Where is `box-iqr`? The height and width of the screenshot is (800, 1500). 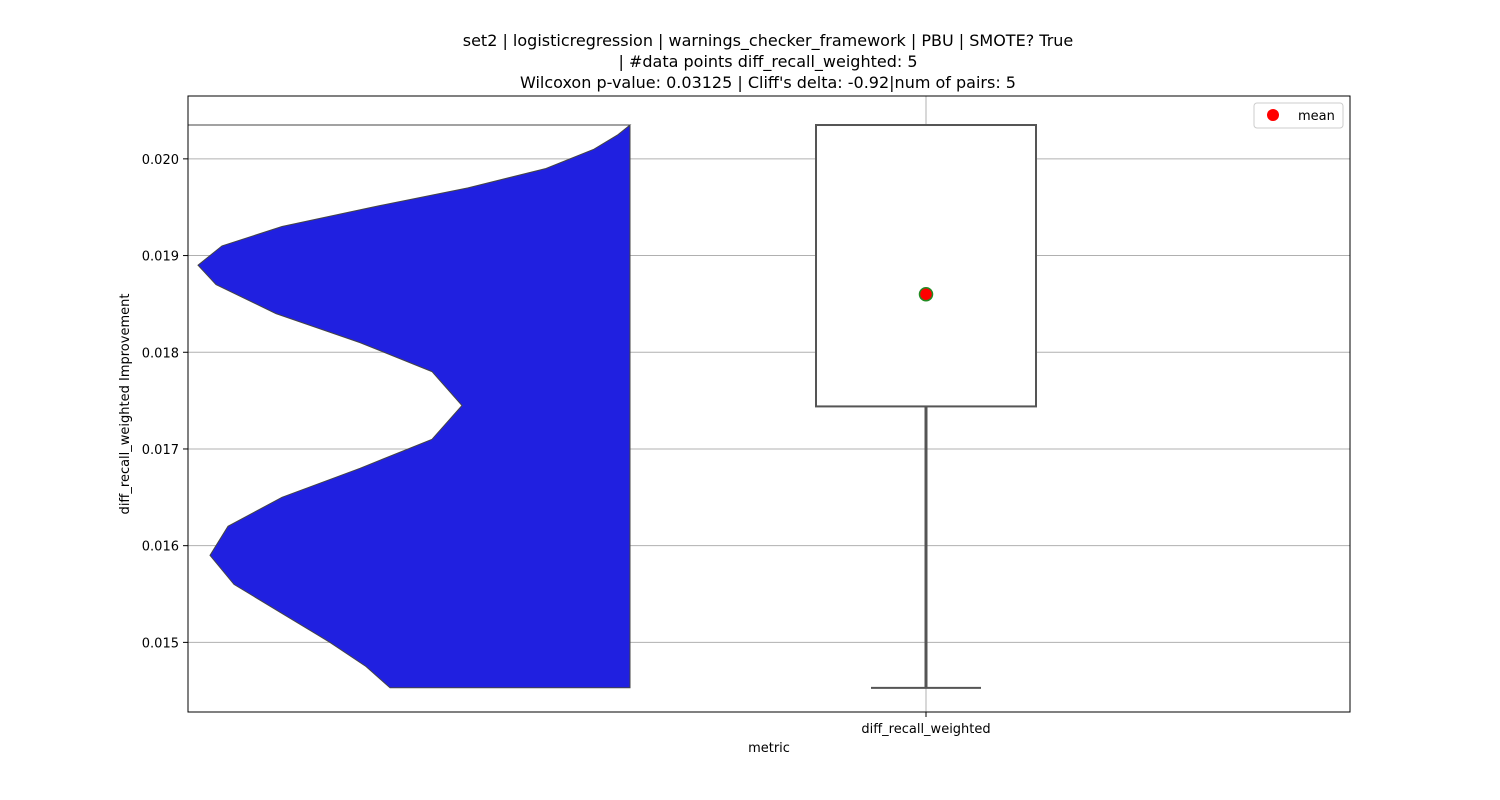
box-iqr is located at coordinates (926, 266).